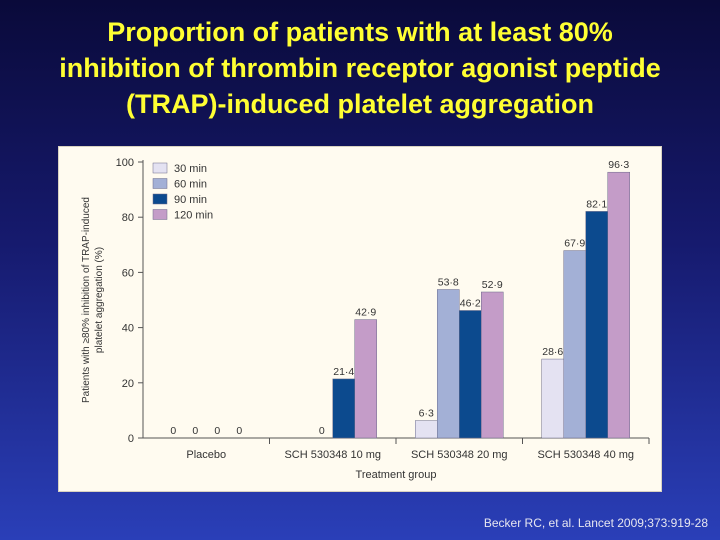 The height and width of the screenshot is (540, 720). What do you see at coordinates (360, 32) in the screenshot?
I see `title-line-1: Proportion of patients with at least 80%` at bounding box center [360, 32].